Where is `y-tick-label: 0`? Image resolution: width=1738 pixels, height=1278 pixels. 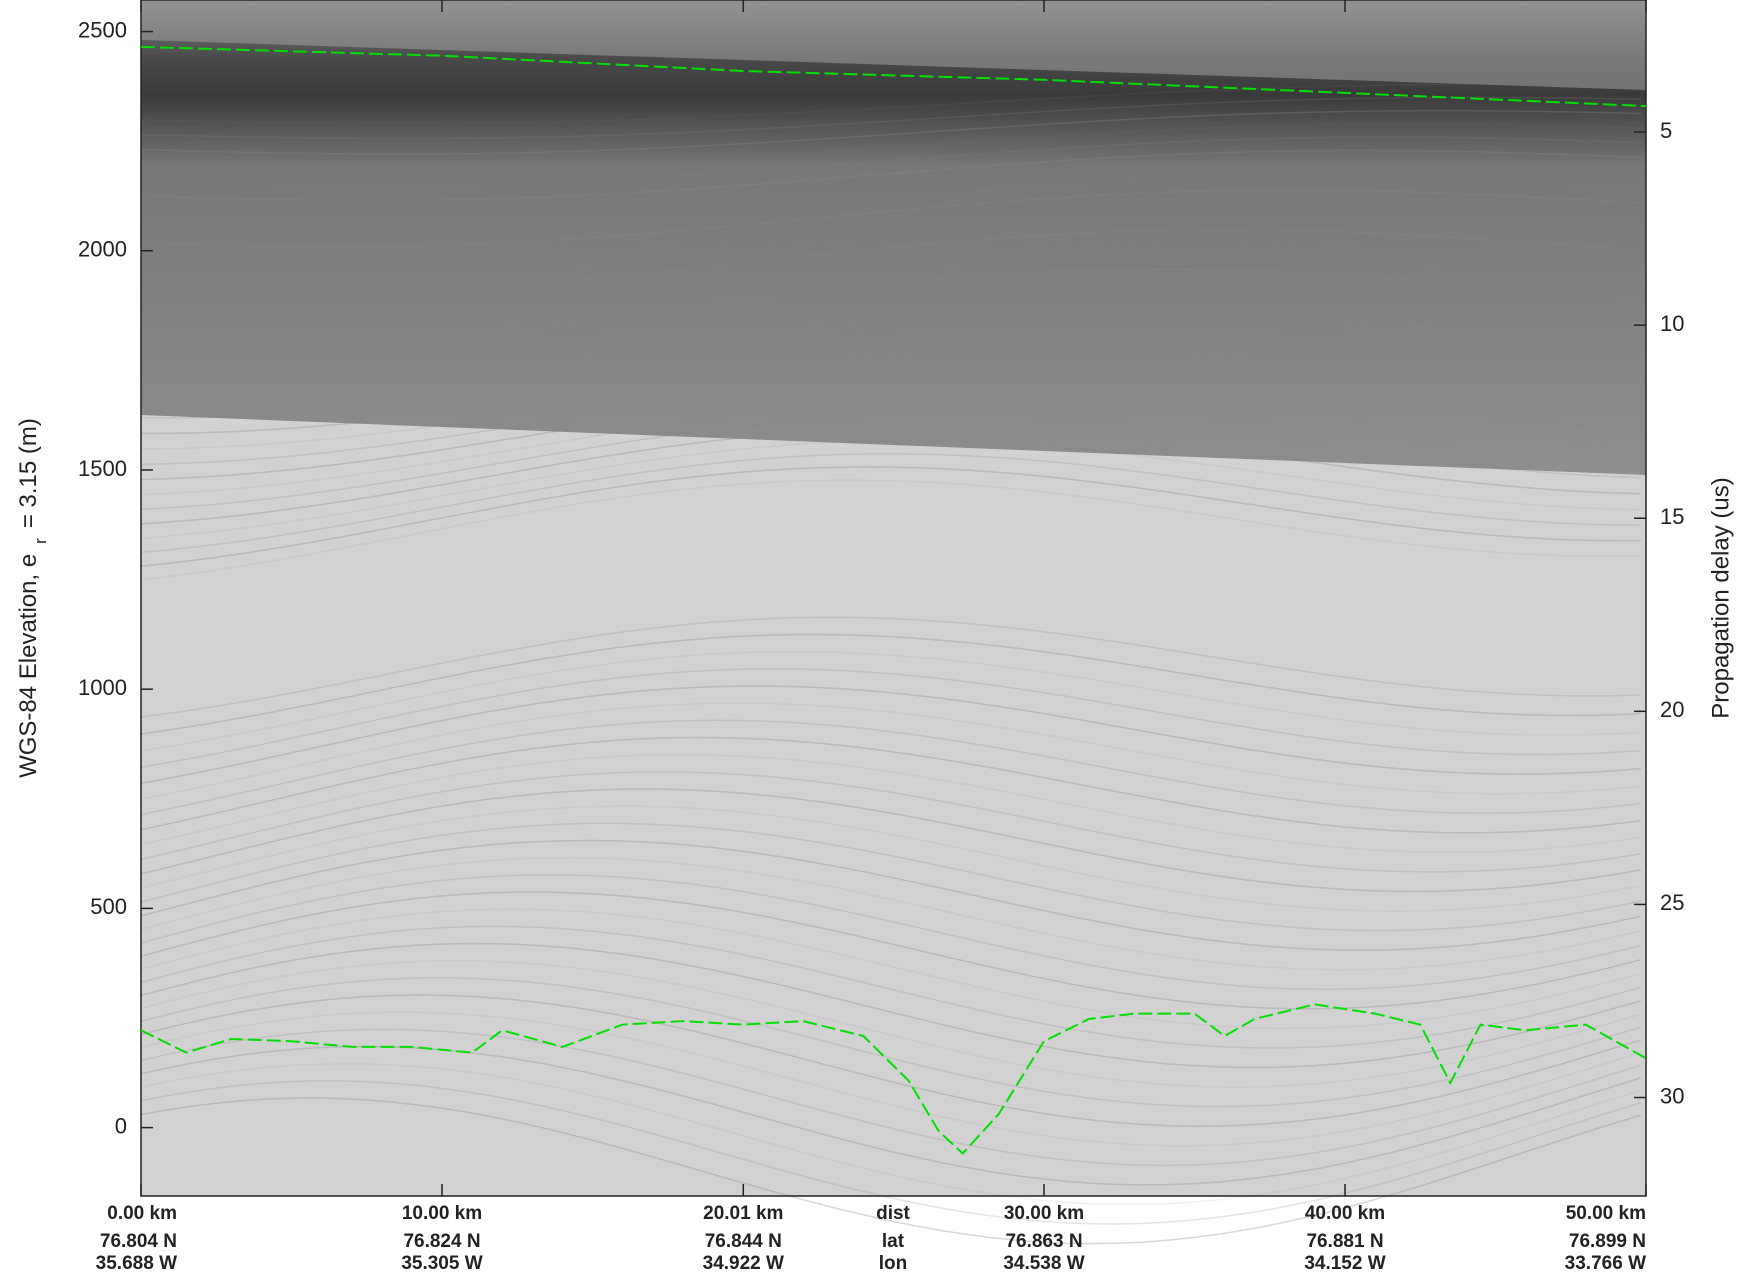
y-tick-label: 0 is located at coordinates (121, 1125).